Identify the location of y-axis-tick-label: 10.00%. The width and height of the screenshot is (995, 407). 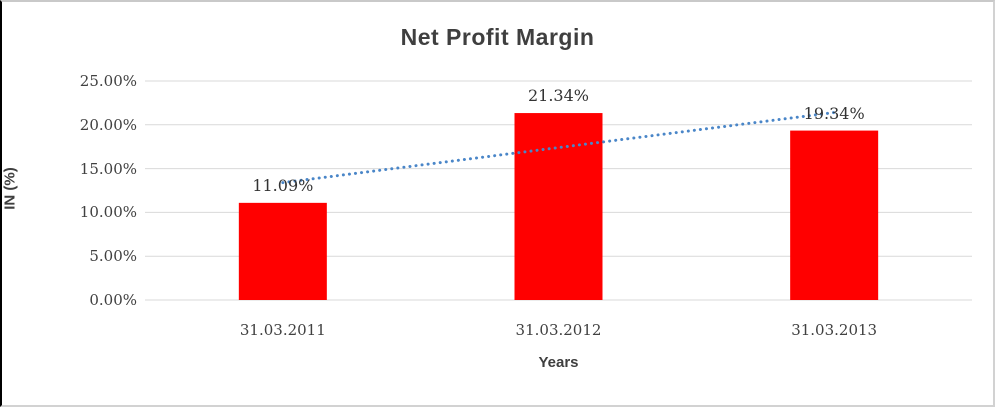
(108, 212).